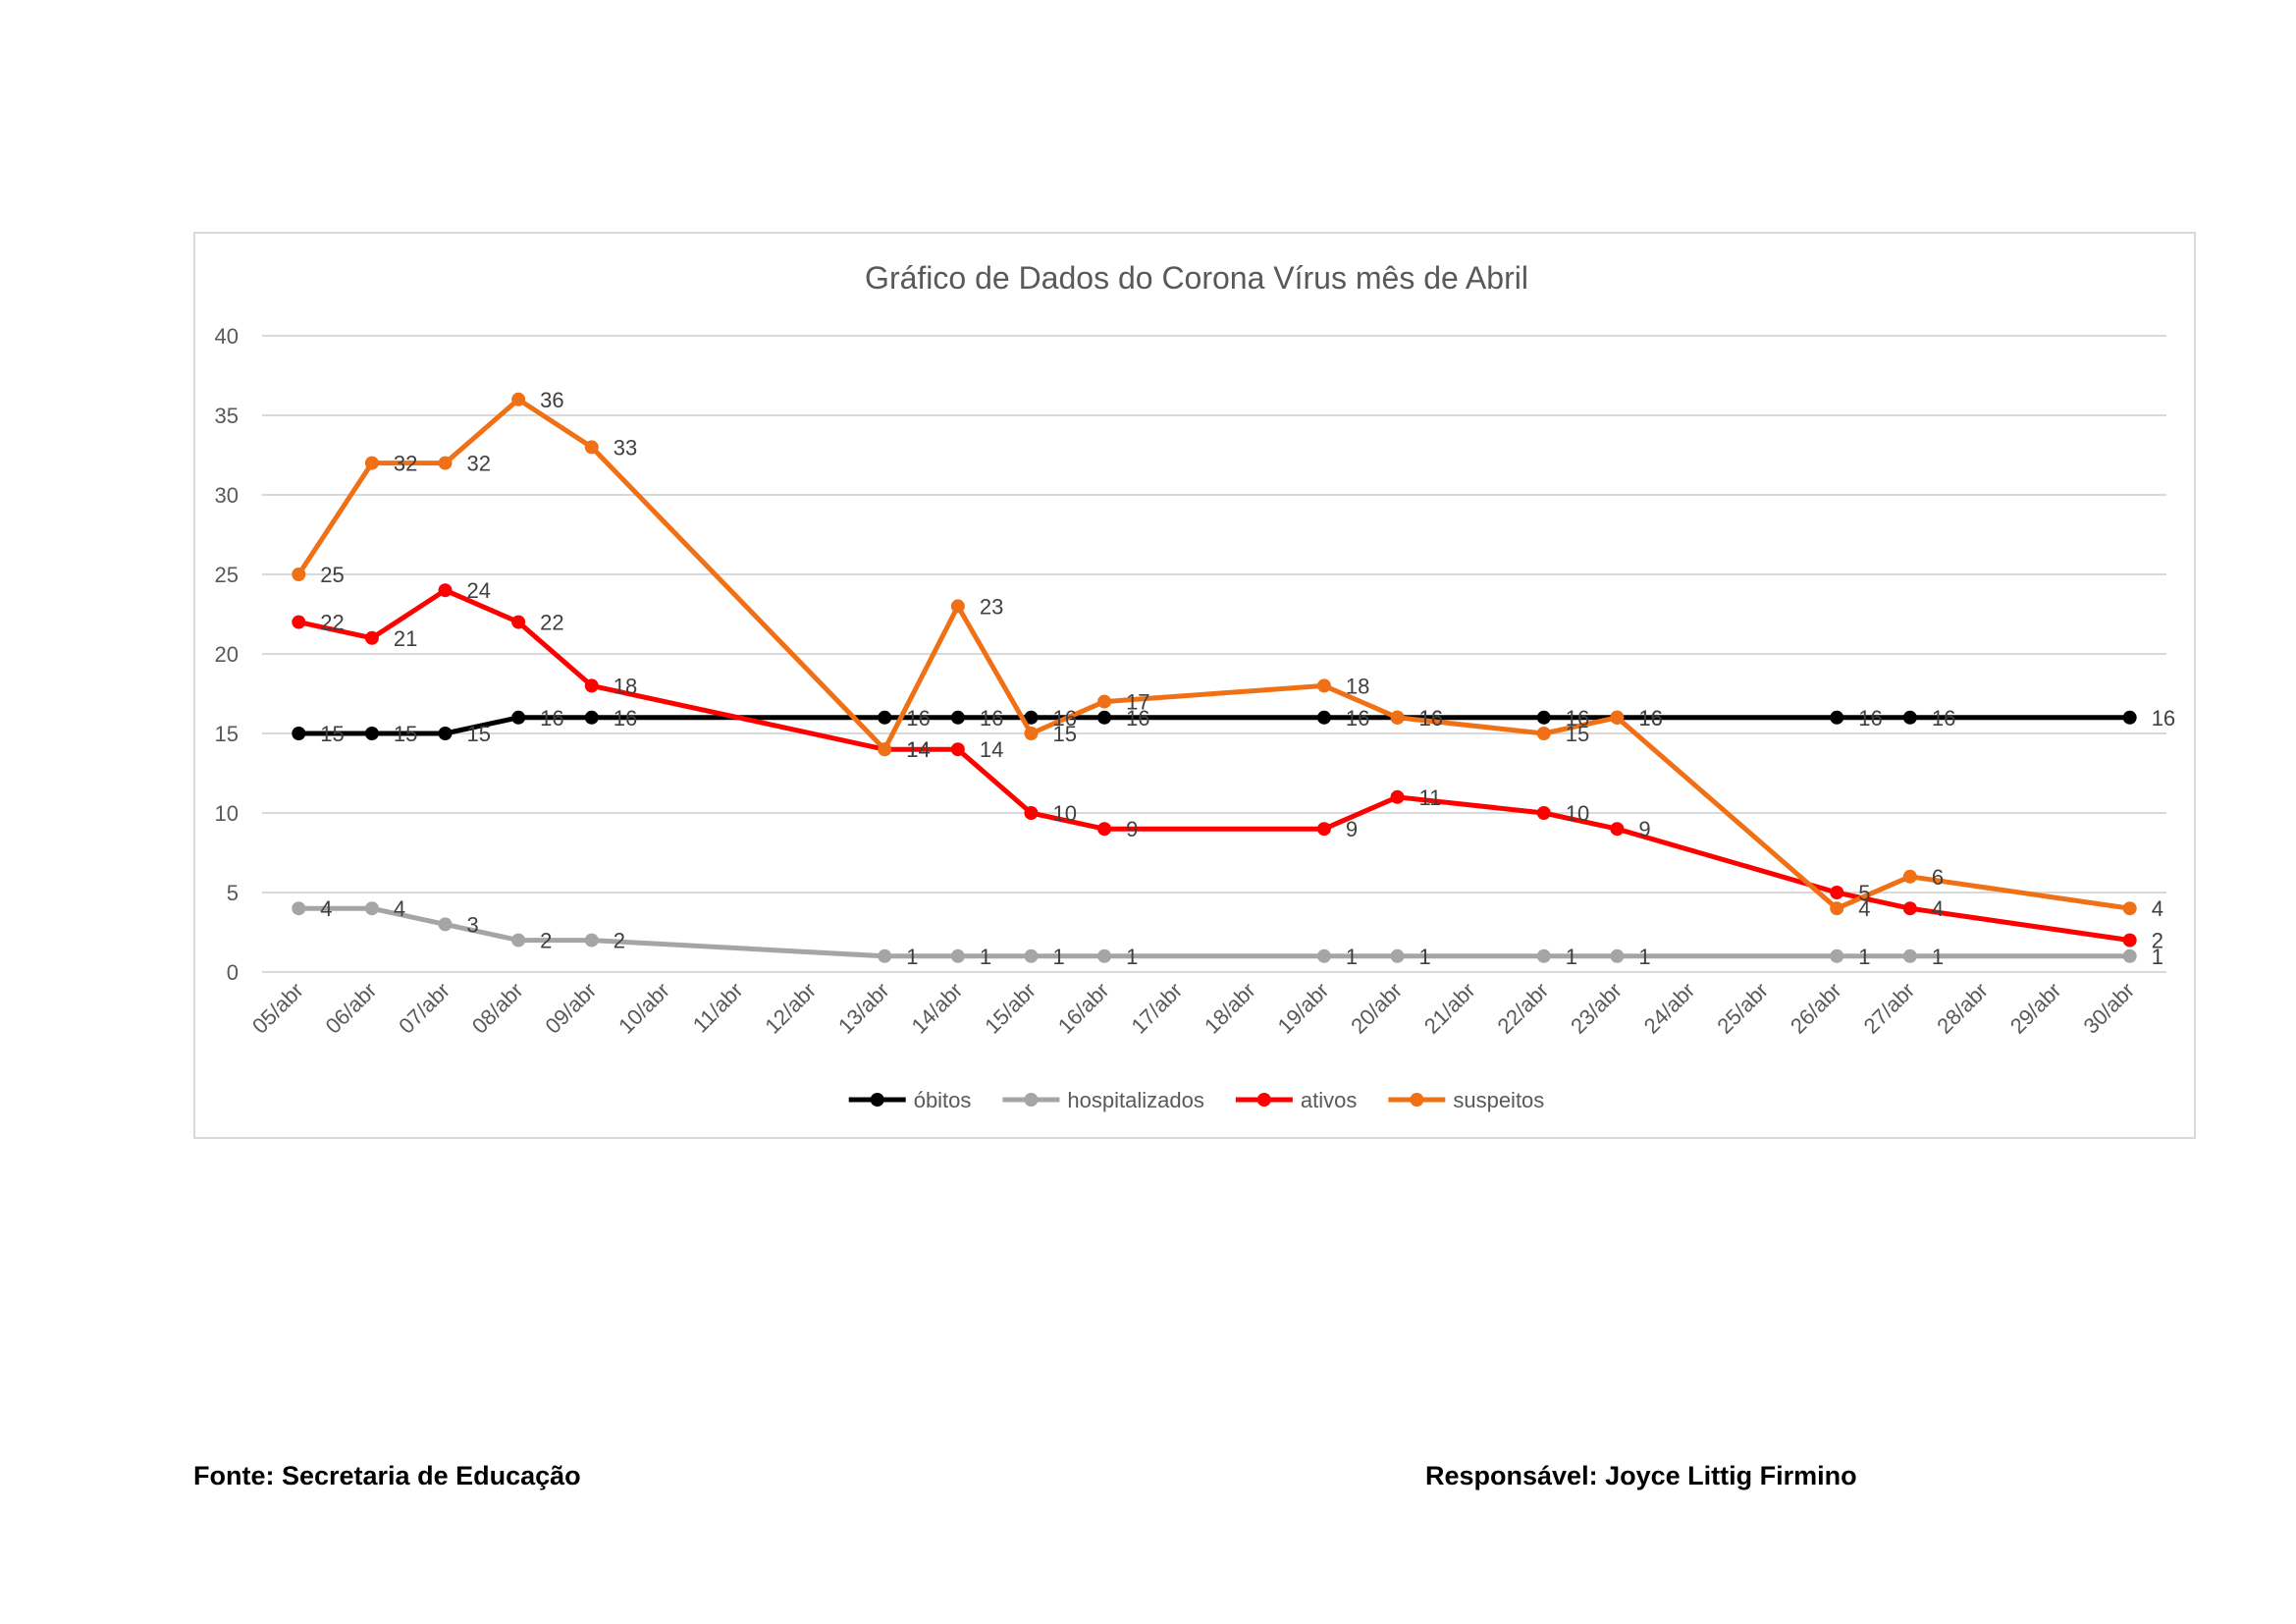 Image resolution: width=2296 pixels, height=1624 pixels. I want to click on data-label-suspeitos: 16, so click(1650, 718).